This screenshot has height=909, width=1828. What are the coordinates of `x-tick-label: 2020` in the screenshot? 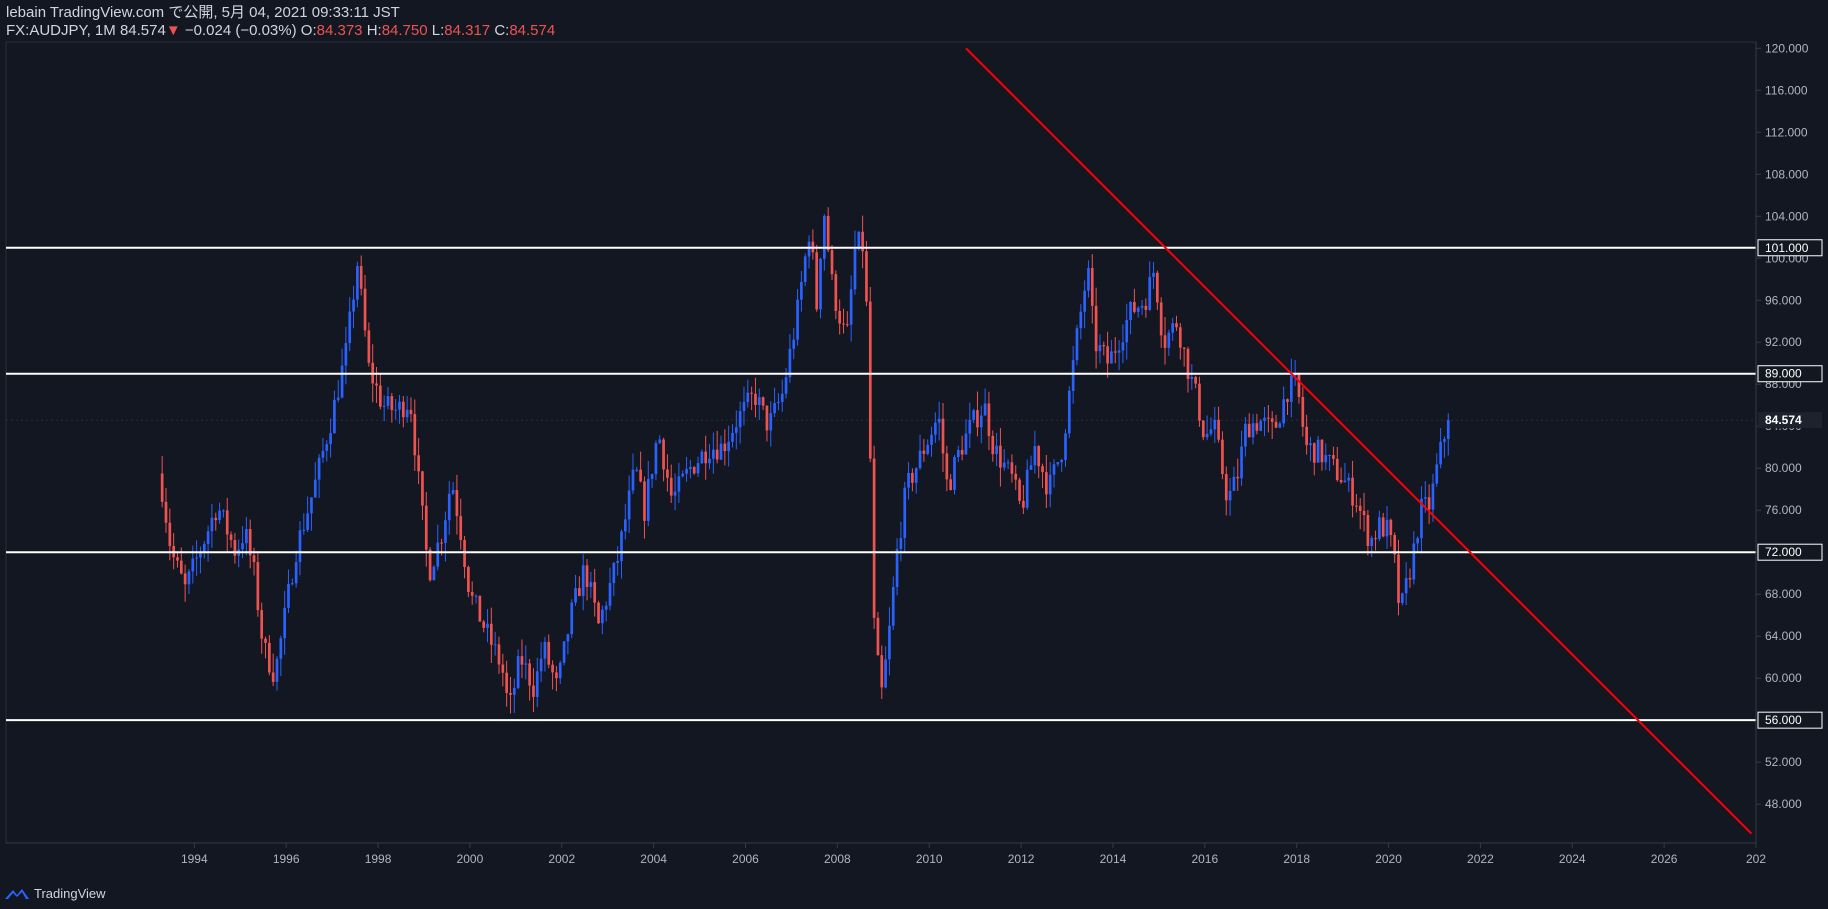 It's located at (1388, 859).